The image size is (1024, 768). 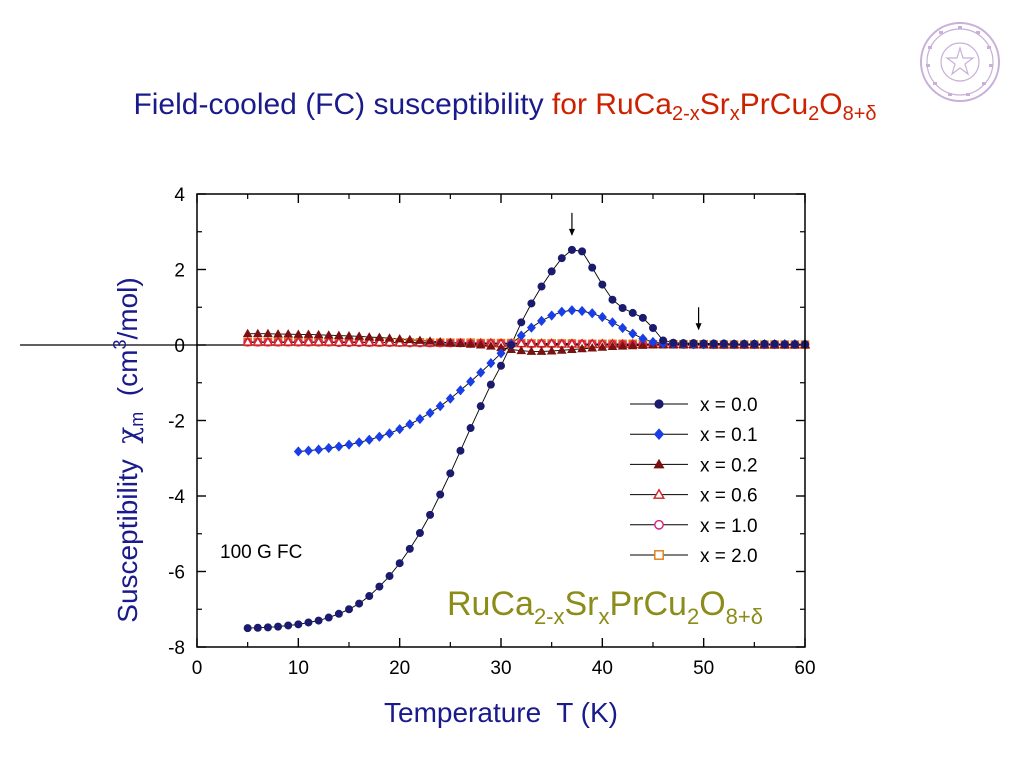 What do you see at coordinates (774, 104) in the screenshot?
I see `formula-part: PrCu` at bounding box center [774, 104].